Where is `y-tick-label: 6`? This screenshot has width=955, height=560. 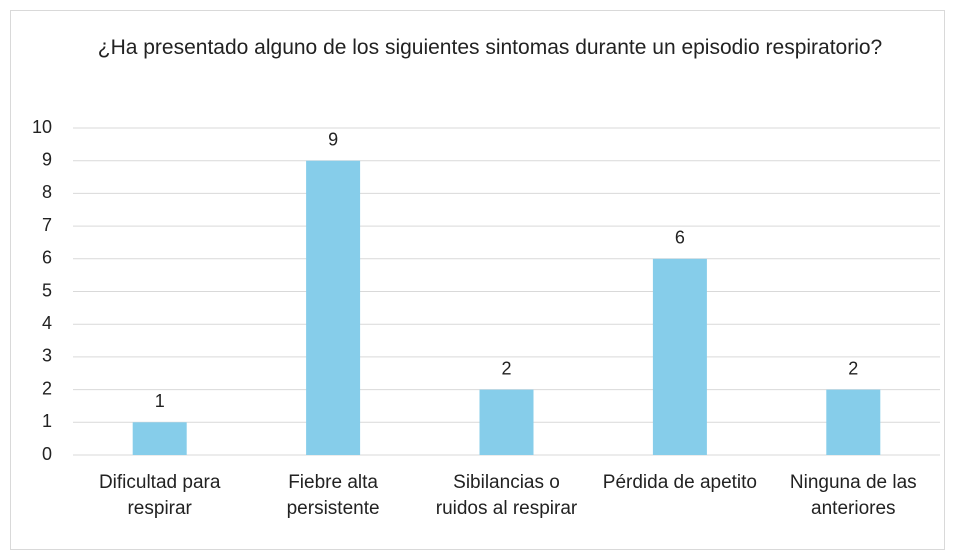
y-tick-label: 6 is located at coordinates (47, 258).